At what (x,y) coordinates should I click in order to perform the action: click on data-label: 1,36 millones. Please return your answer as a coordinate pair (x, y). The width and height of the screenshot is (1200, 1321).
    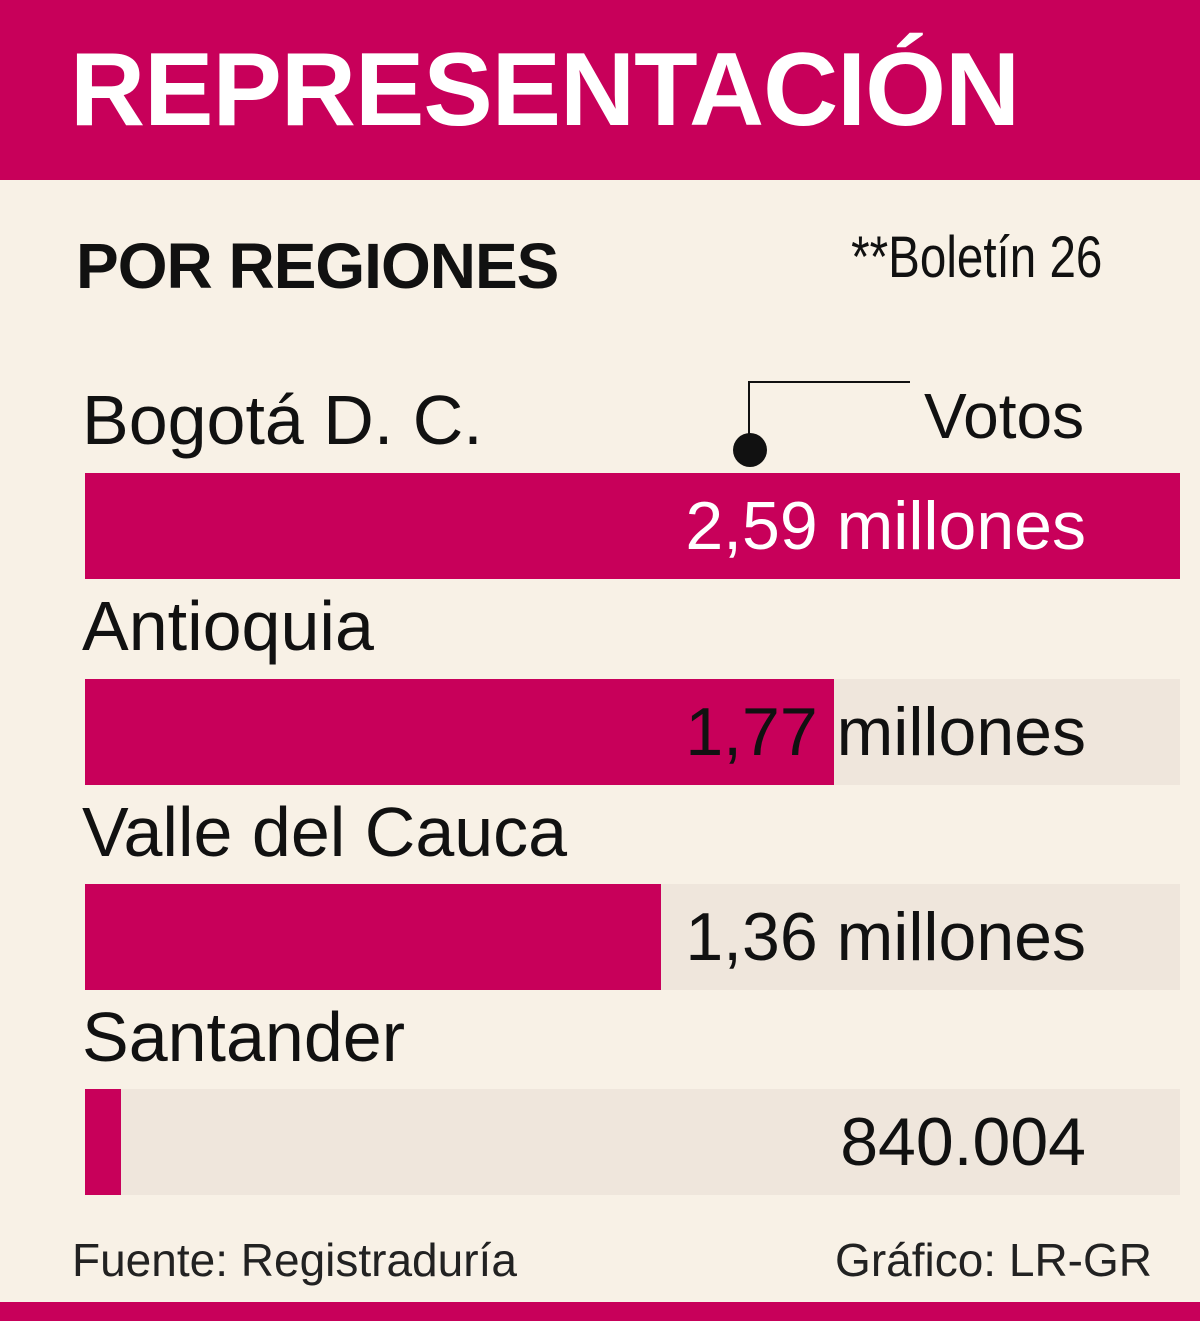
    Looking at the image, I should click on (885, 937).